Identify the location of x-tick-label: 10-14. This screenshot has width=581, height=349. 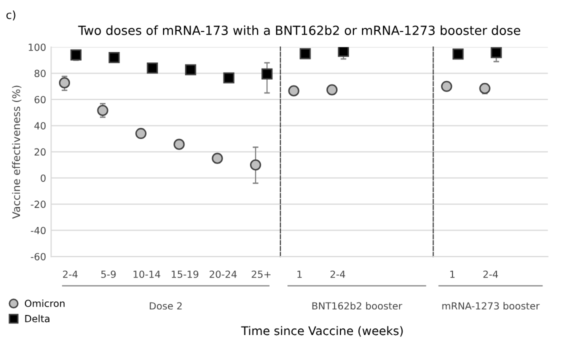
(147, 274).